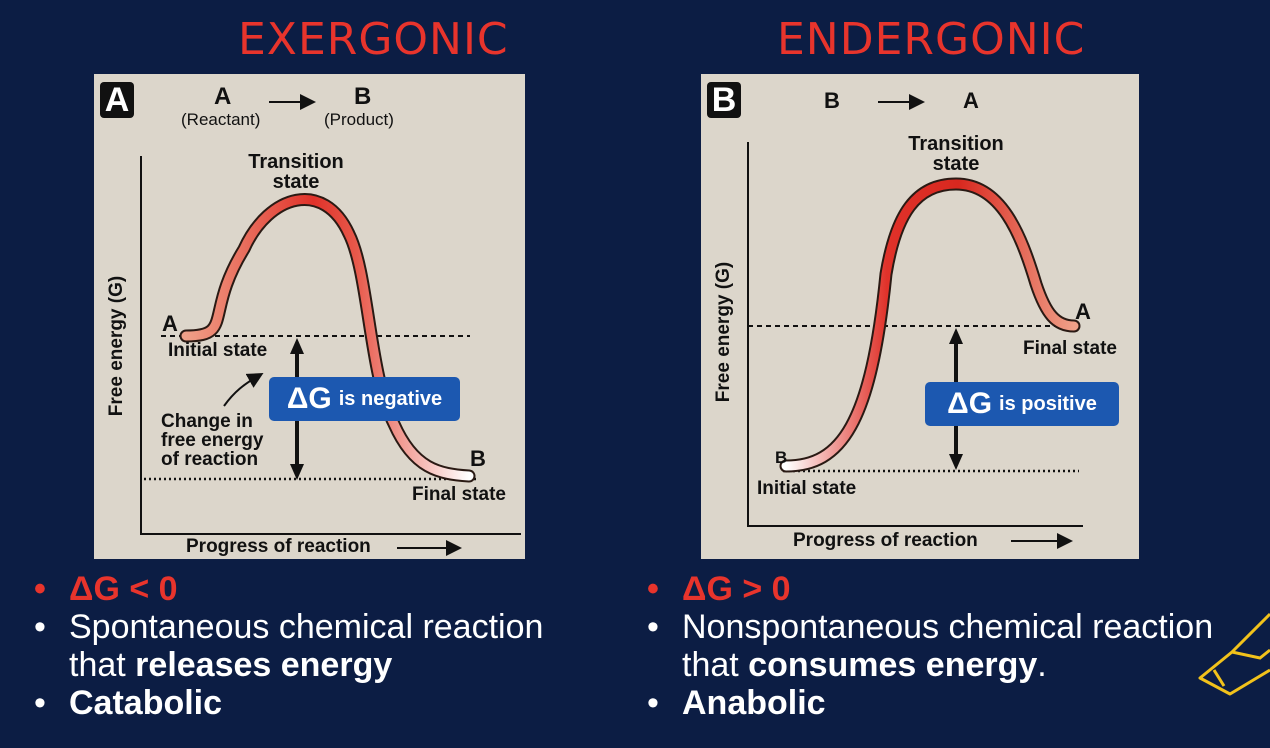  Describe the element at coordinates (363, 96) in the screenshot. I see `eq-to: B` at that location.